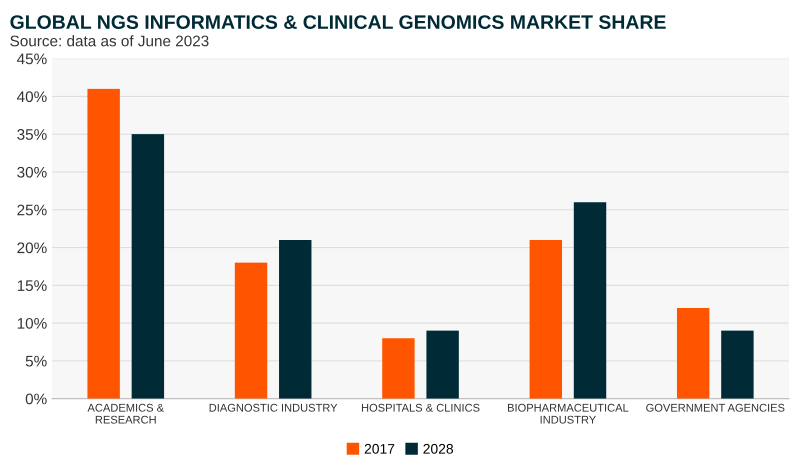 This screenshot has height=469, width=801. Describe the element at coordinates (32, 210) in the screenshot. I see `y-tick-label: 25%` at that location.